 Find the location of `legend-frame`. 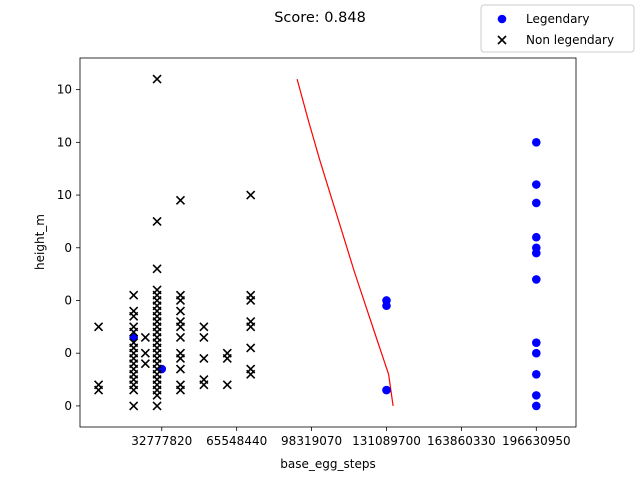

legend-frame is located at coordinates (557, 28).